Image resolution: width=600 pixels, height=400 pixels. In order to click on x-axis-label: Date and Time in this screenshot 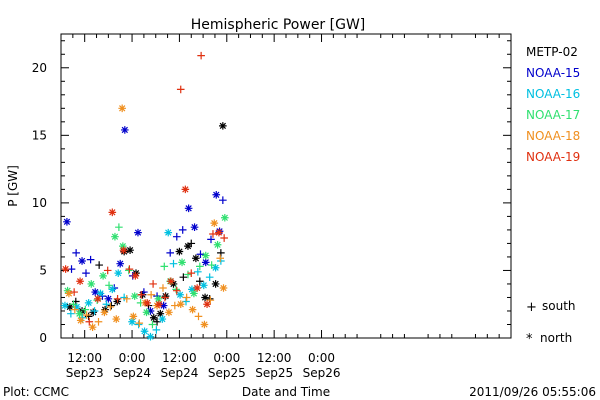, I will do `click(286, 392)`.